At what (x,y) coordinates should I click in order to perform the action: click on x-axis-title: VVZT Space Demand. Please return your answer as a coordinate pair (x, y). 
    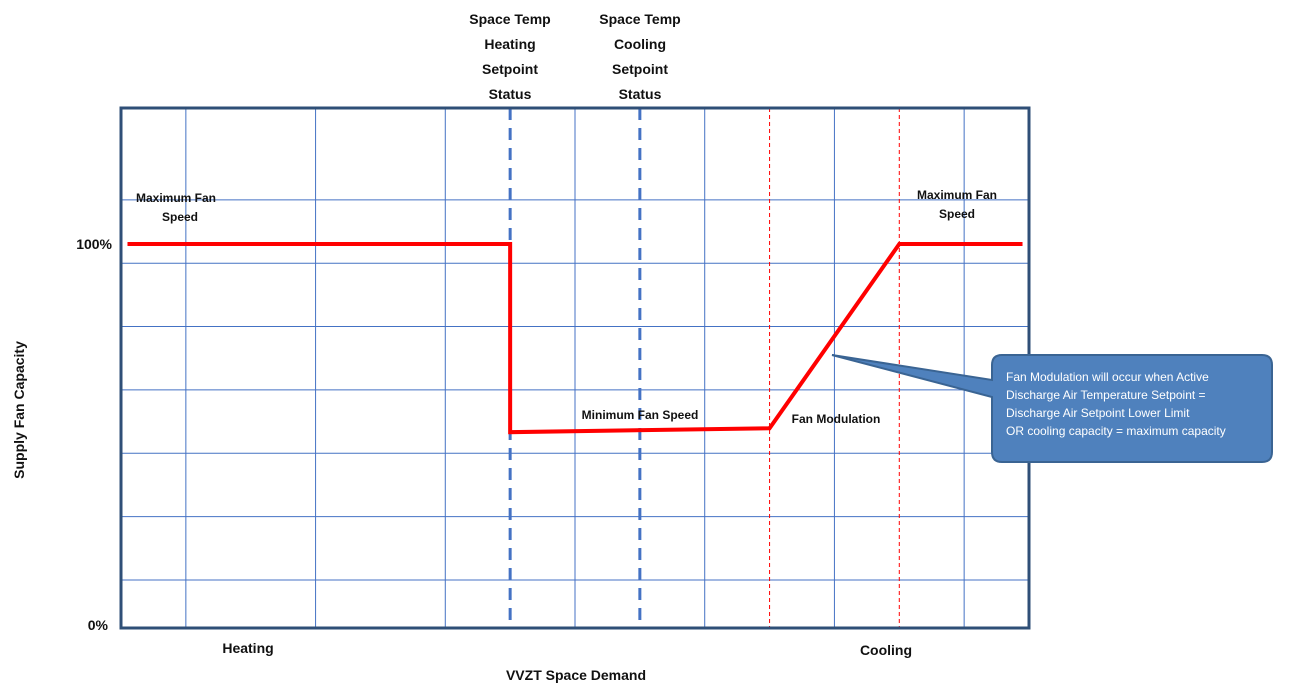
    Looking at the image, I should click on (576, 675).